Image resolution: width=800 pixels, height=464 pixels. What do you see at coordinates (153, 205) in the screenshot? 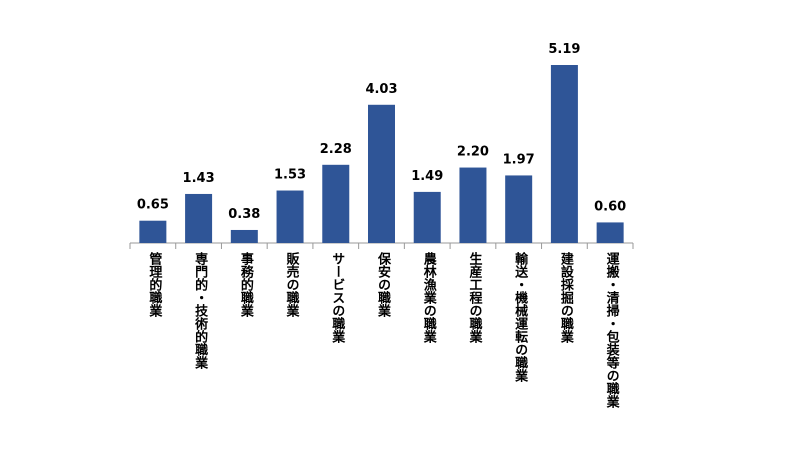
I see `value-label: 0.65` at bounding box center [153, 205].